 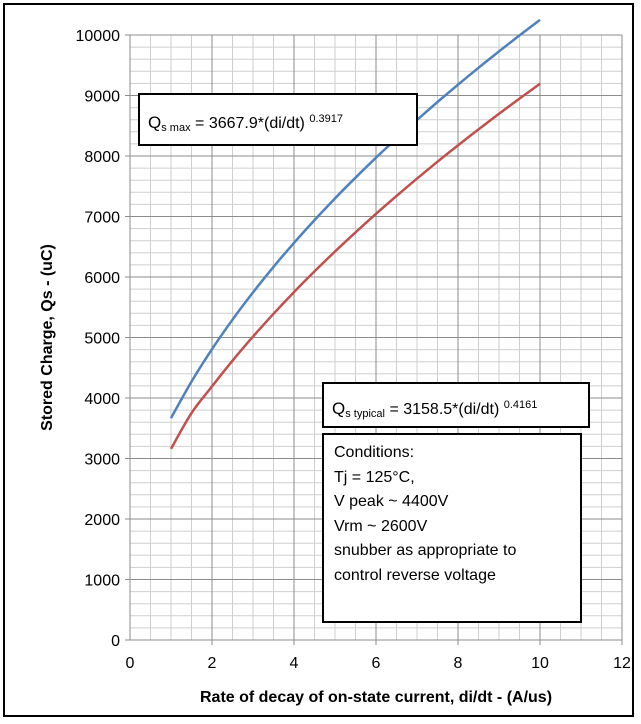 What do you see at coordinates (102, 157) in the screenshot?
I see `y-tick-label: 8000` at bounding box center [102, 157].